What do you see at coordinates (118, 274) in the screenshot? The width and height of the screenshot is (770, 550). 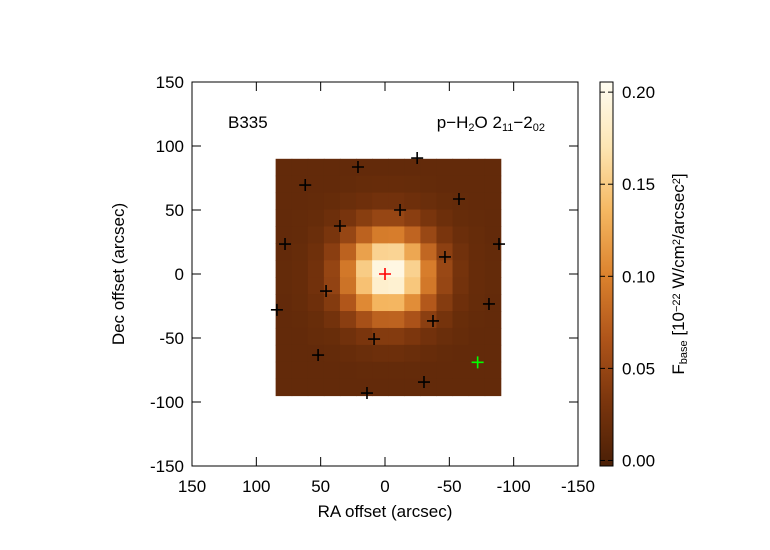 I see `y-axis-label: Dec offset (arcsec)` at bounding box center [118, 274].